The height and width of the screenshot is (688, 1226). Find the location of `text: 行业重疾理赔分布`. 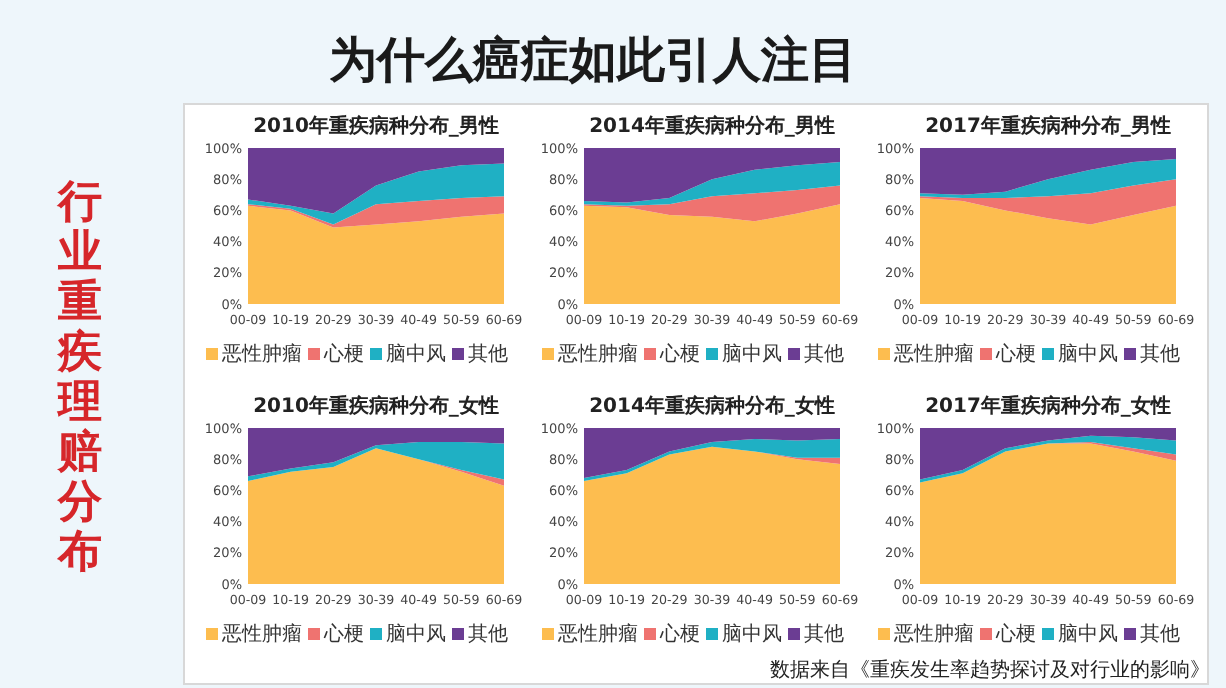

text: 行业重疾理赔分布 is located at coordinates (80, 378).